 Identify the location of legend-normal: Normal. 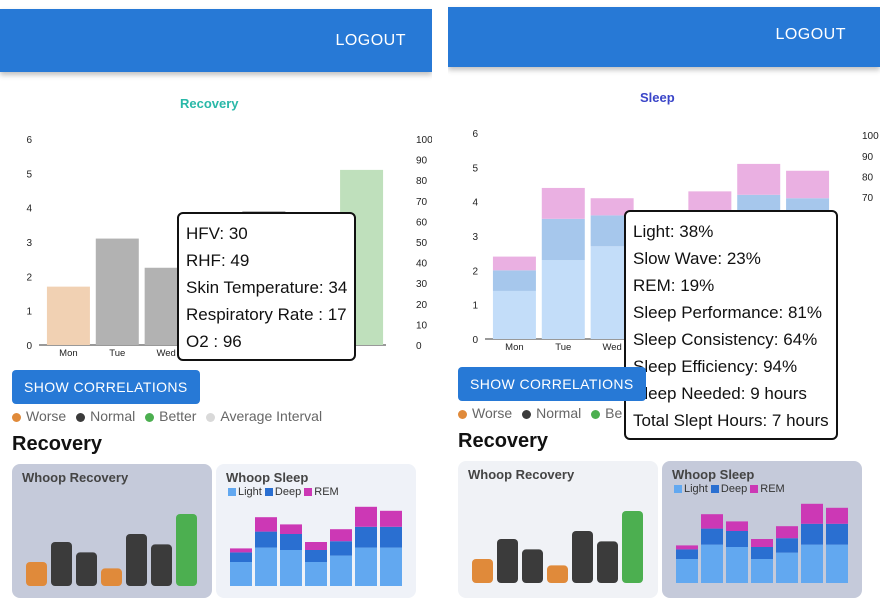
(113, 416).